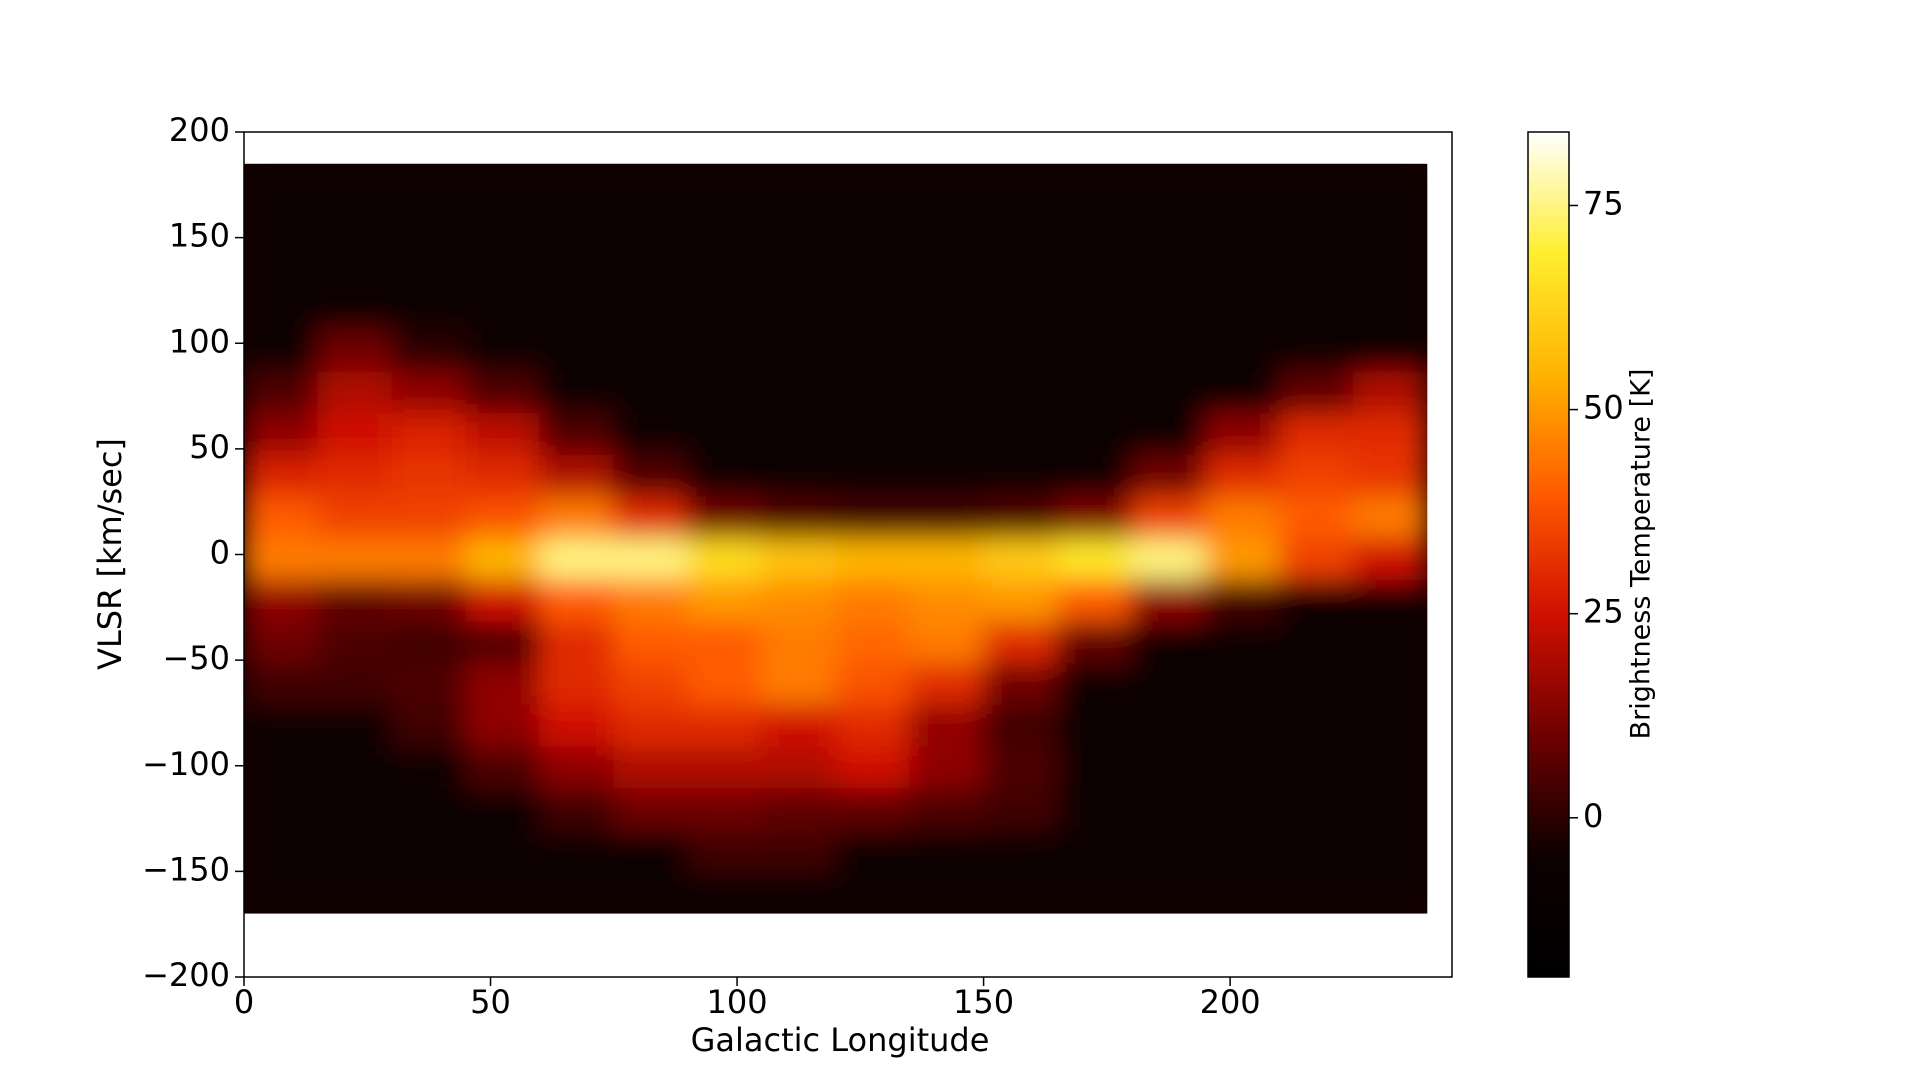  I want to click on x-tick-label: 200, so click(1230, 1002).